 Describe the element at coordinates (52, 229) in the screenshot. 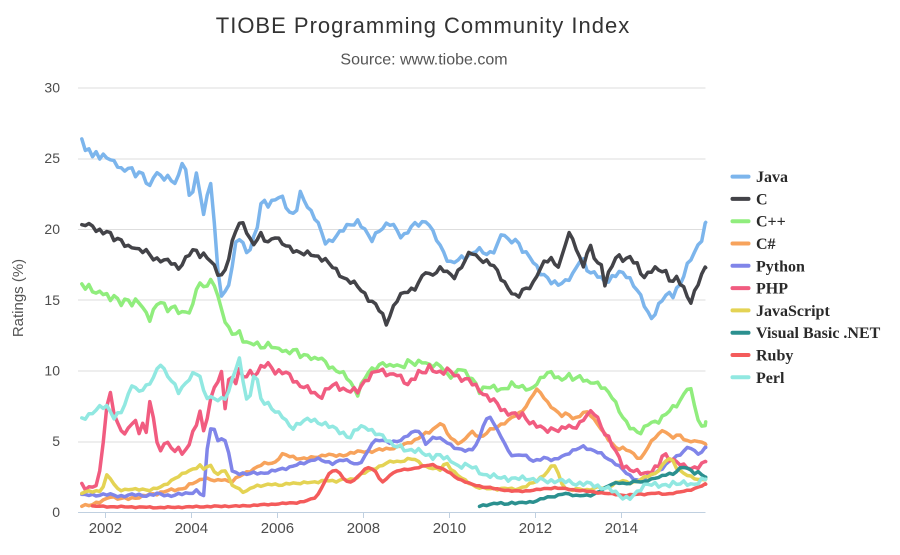

I see `svg-text: 20` at that location.